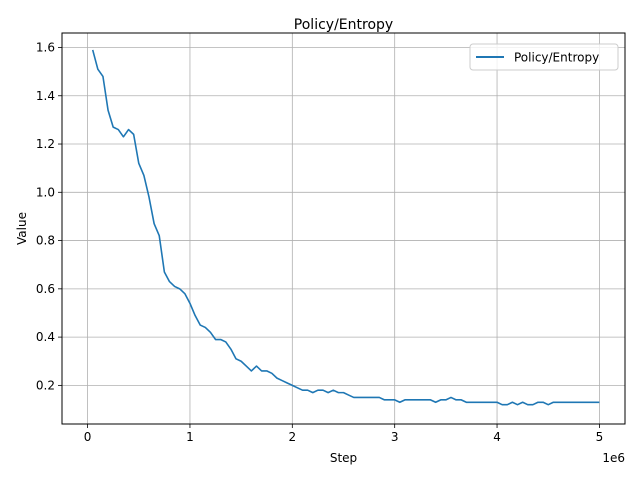 Image resolution: width=640 pixels, height=480 pixels. Describe the element at coordinates (45, 192) in the screenshot. I see `y-tick-label: 1.0` at that location.